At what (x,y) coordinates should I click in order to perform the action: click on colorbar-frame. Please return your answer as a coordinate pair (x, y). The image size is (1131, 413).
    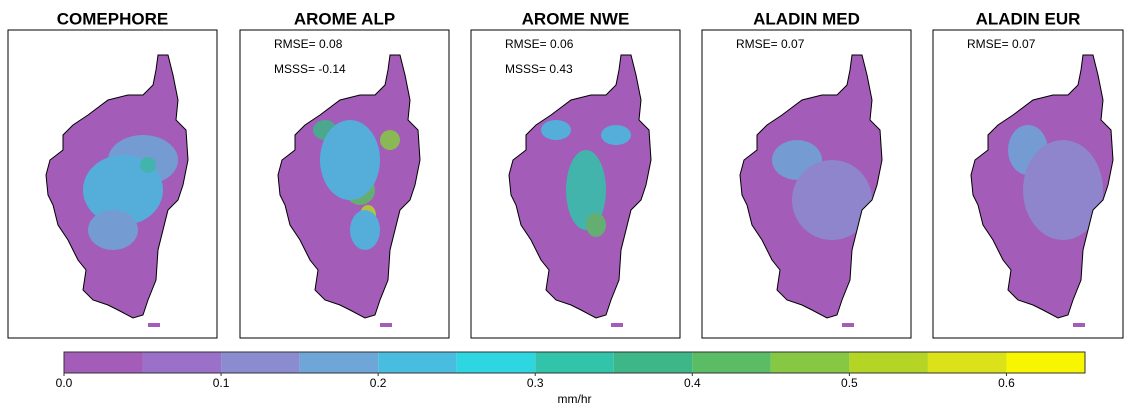
    Looking at the image, I should click on (574, 362).